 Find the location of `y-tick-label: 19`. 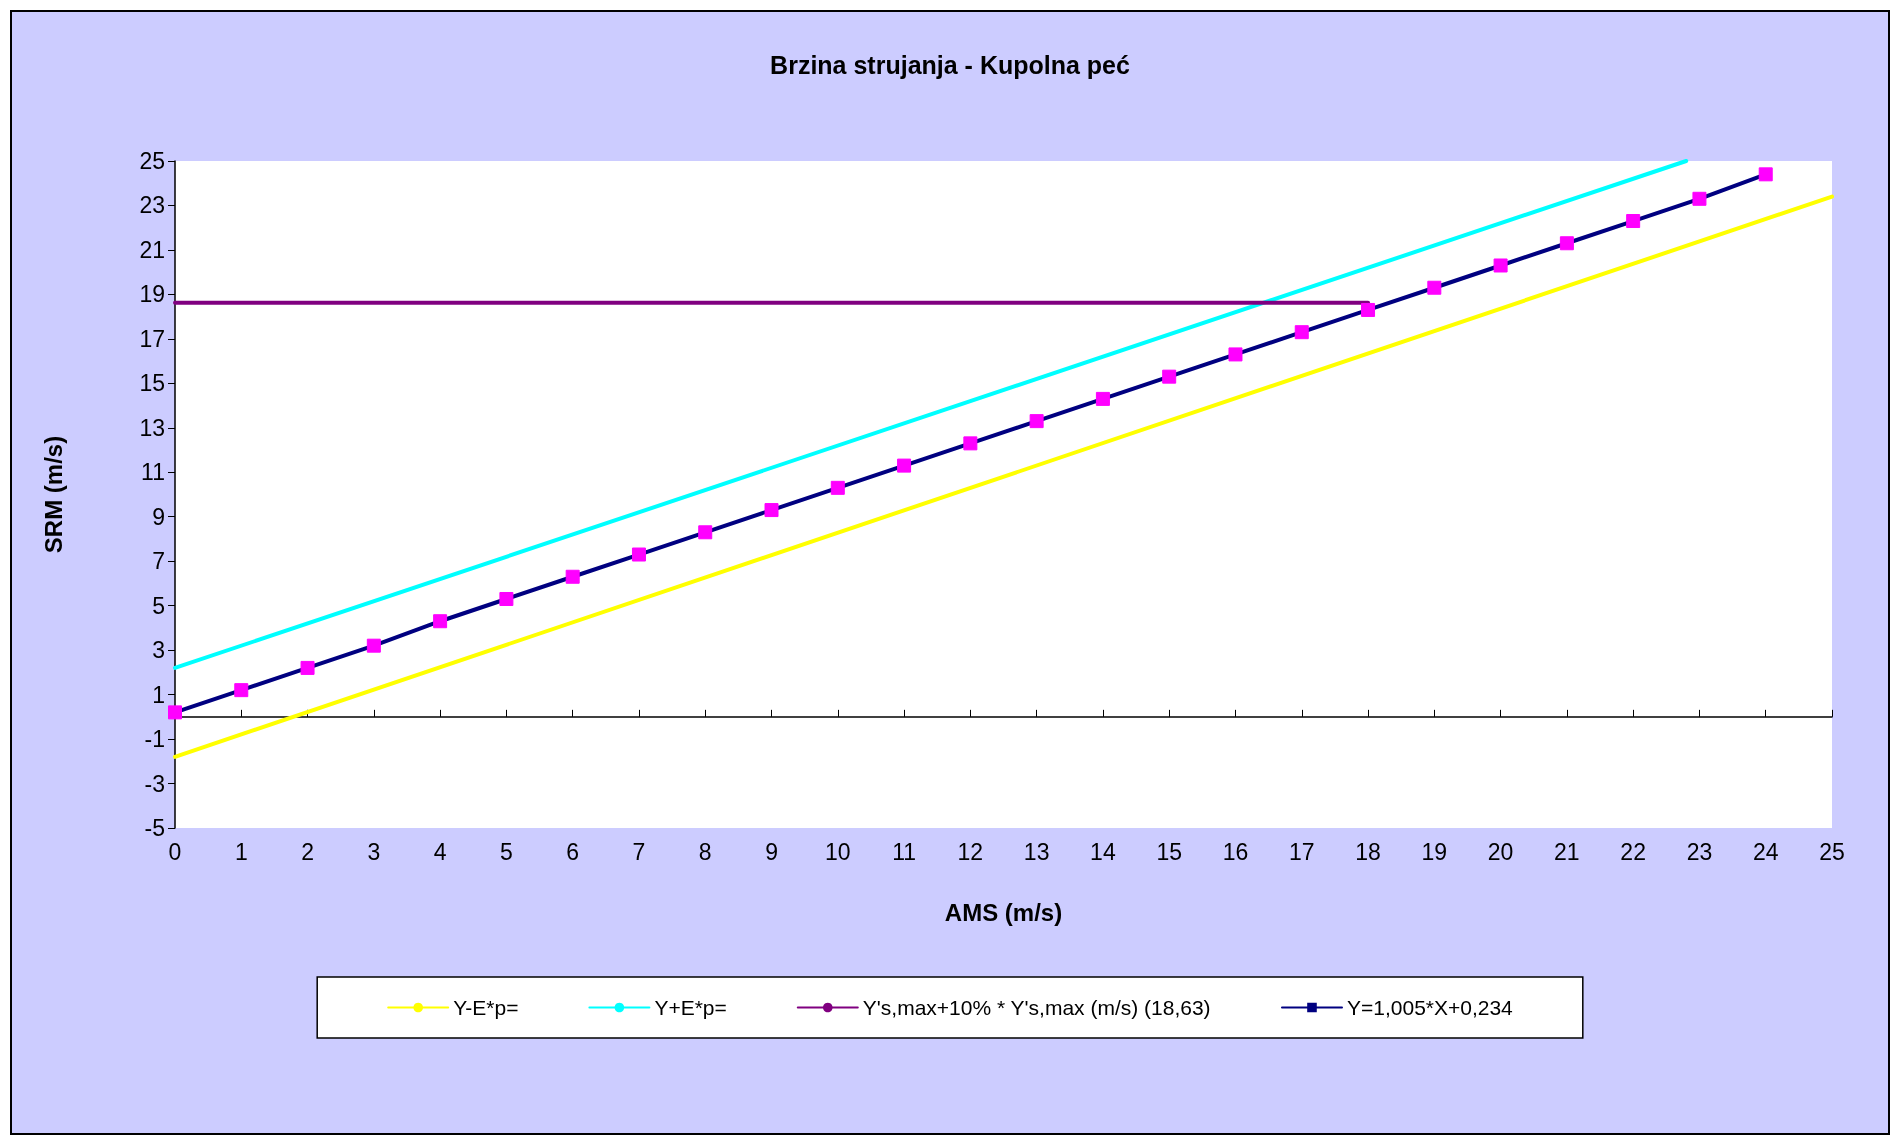

y-tick-label: 19 is located at coordinates (152, 294).